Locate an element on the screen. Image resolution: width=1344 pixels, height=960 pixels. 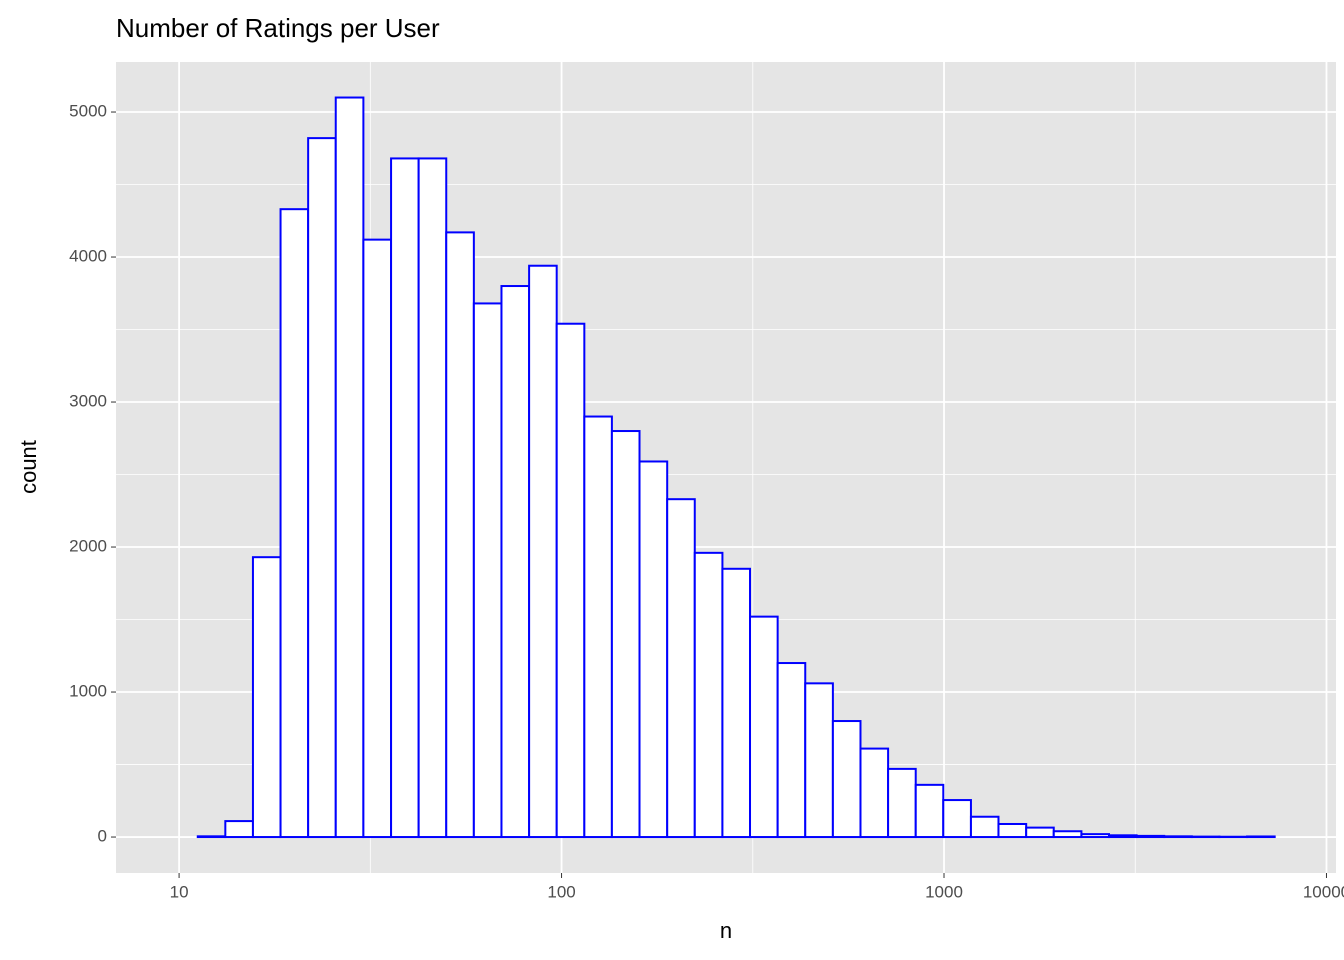
x-axis-label: n is located at coordinates (726, 930).